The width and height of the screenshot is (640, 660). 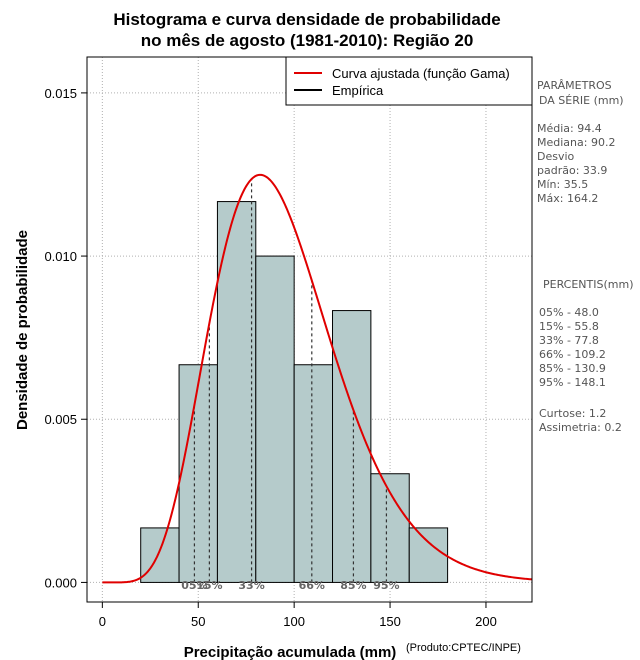 What do you see at coordinates (580, 427) in the screenshot?
I see `skewness: Assimetria: 0.2` at bounding box center [580, 427].